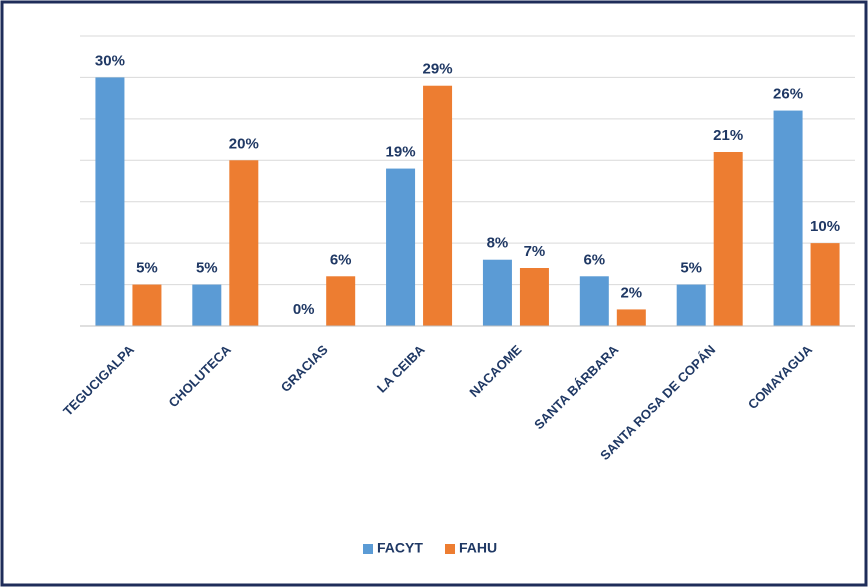 The width and height of the screenshot is (868, 587). What do you see at coordinates (401, 152) in the screenshot?
I see `value-label: 19%` at bounding box center [401, 152].